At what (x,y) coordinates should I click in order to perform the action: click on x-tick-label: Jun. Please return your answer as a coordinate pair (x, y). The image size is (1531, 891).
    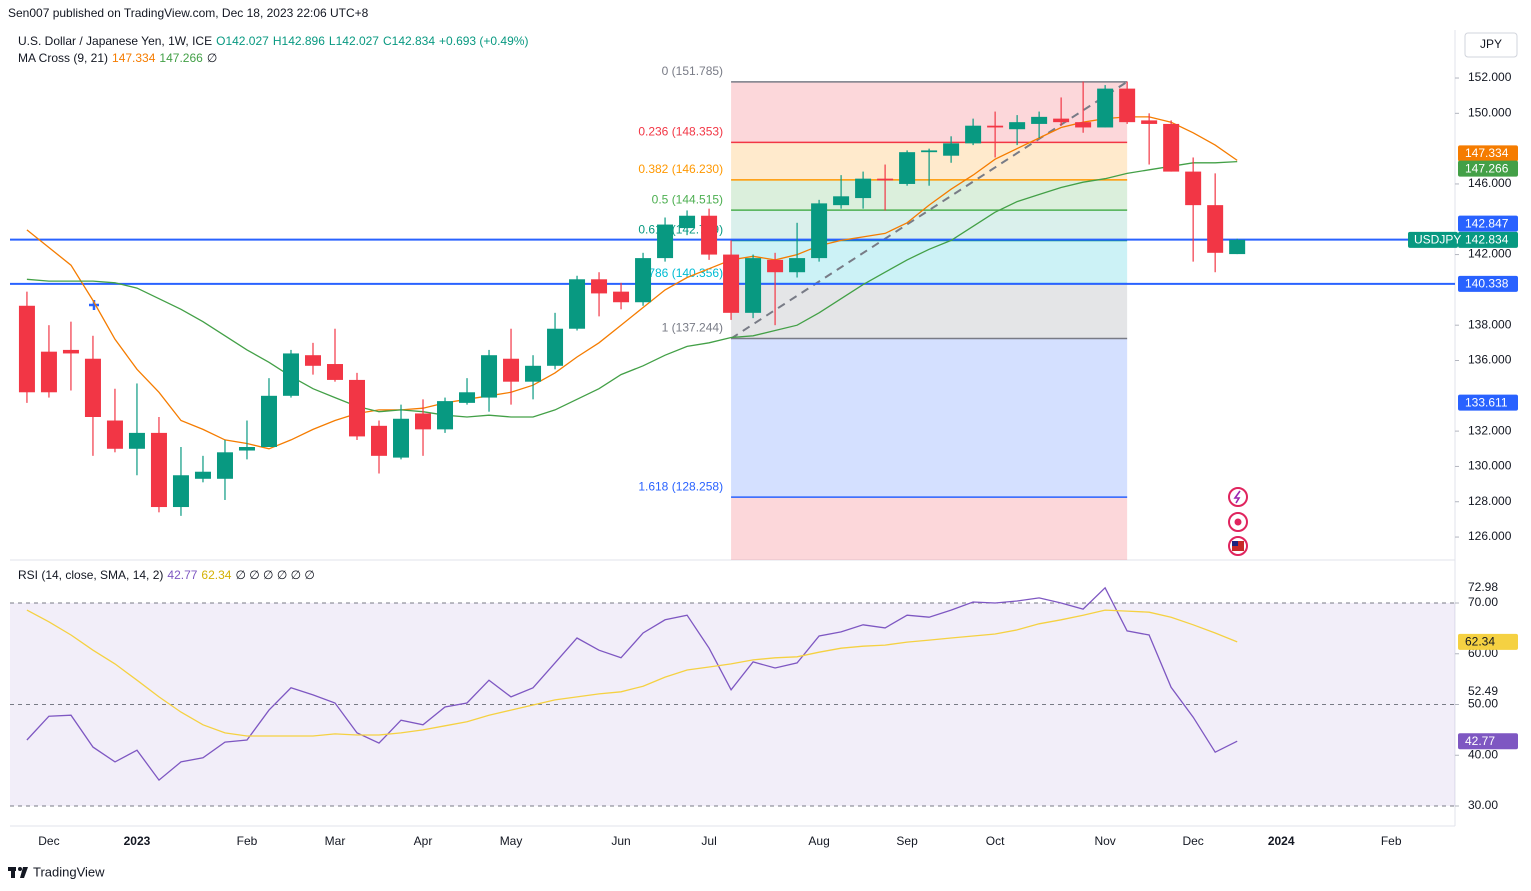
    Looking at the image, I should click on (620, 841).